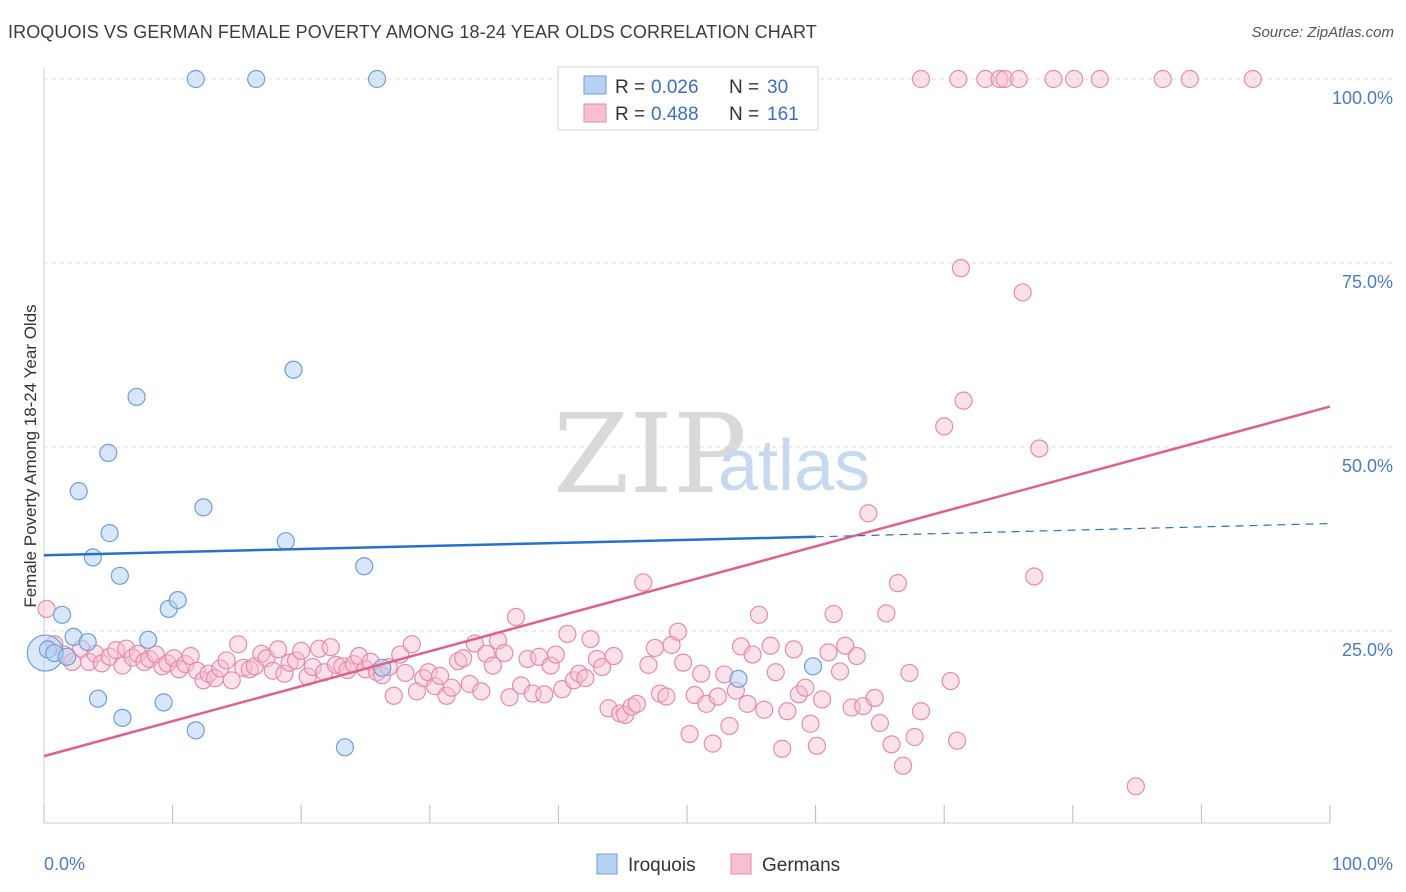 Image resolution: width=1406 pixels, height=892 pixels. I want to click on legend-swatch-iroquois, so click(595, 85).